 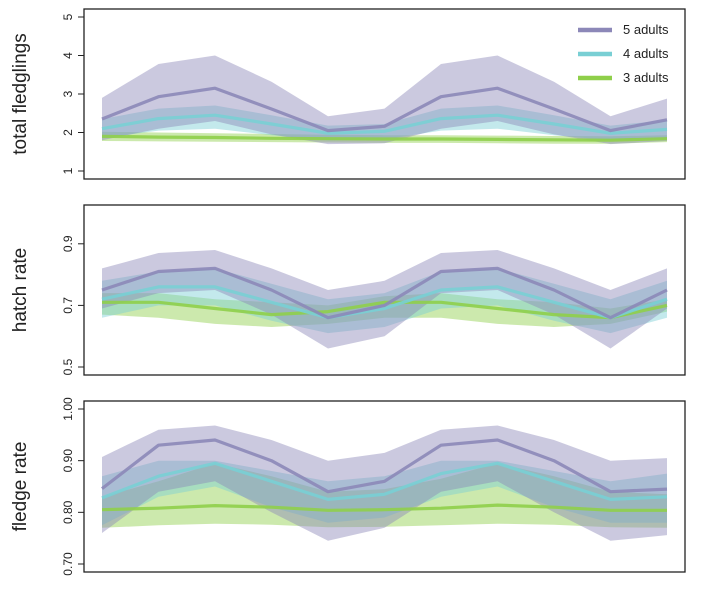 What do you see at coordinates (68, 512) in the screenshot?
I see `y-tick-label: 0.80` at bounding box center [68, 512].